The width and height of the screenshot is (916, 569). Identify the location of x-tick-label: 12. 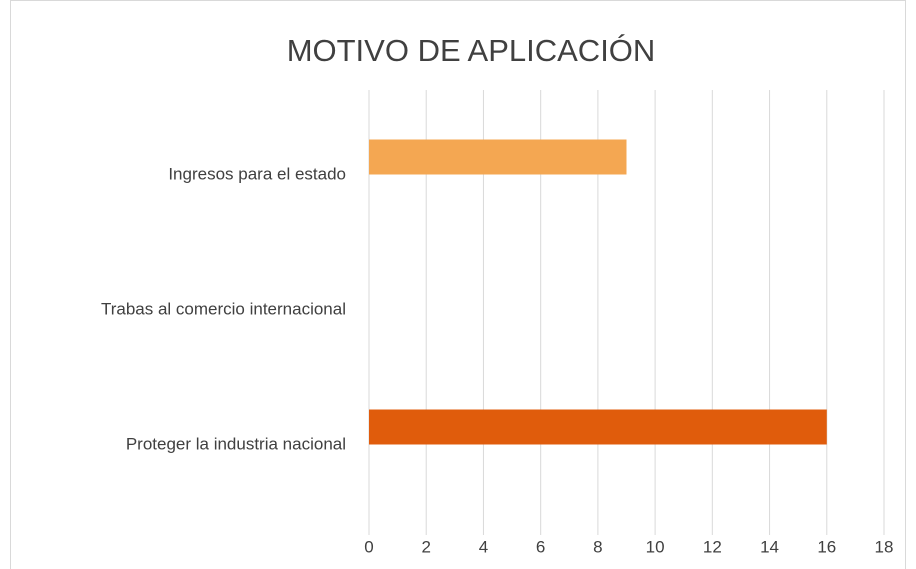
(712, 546).